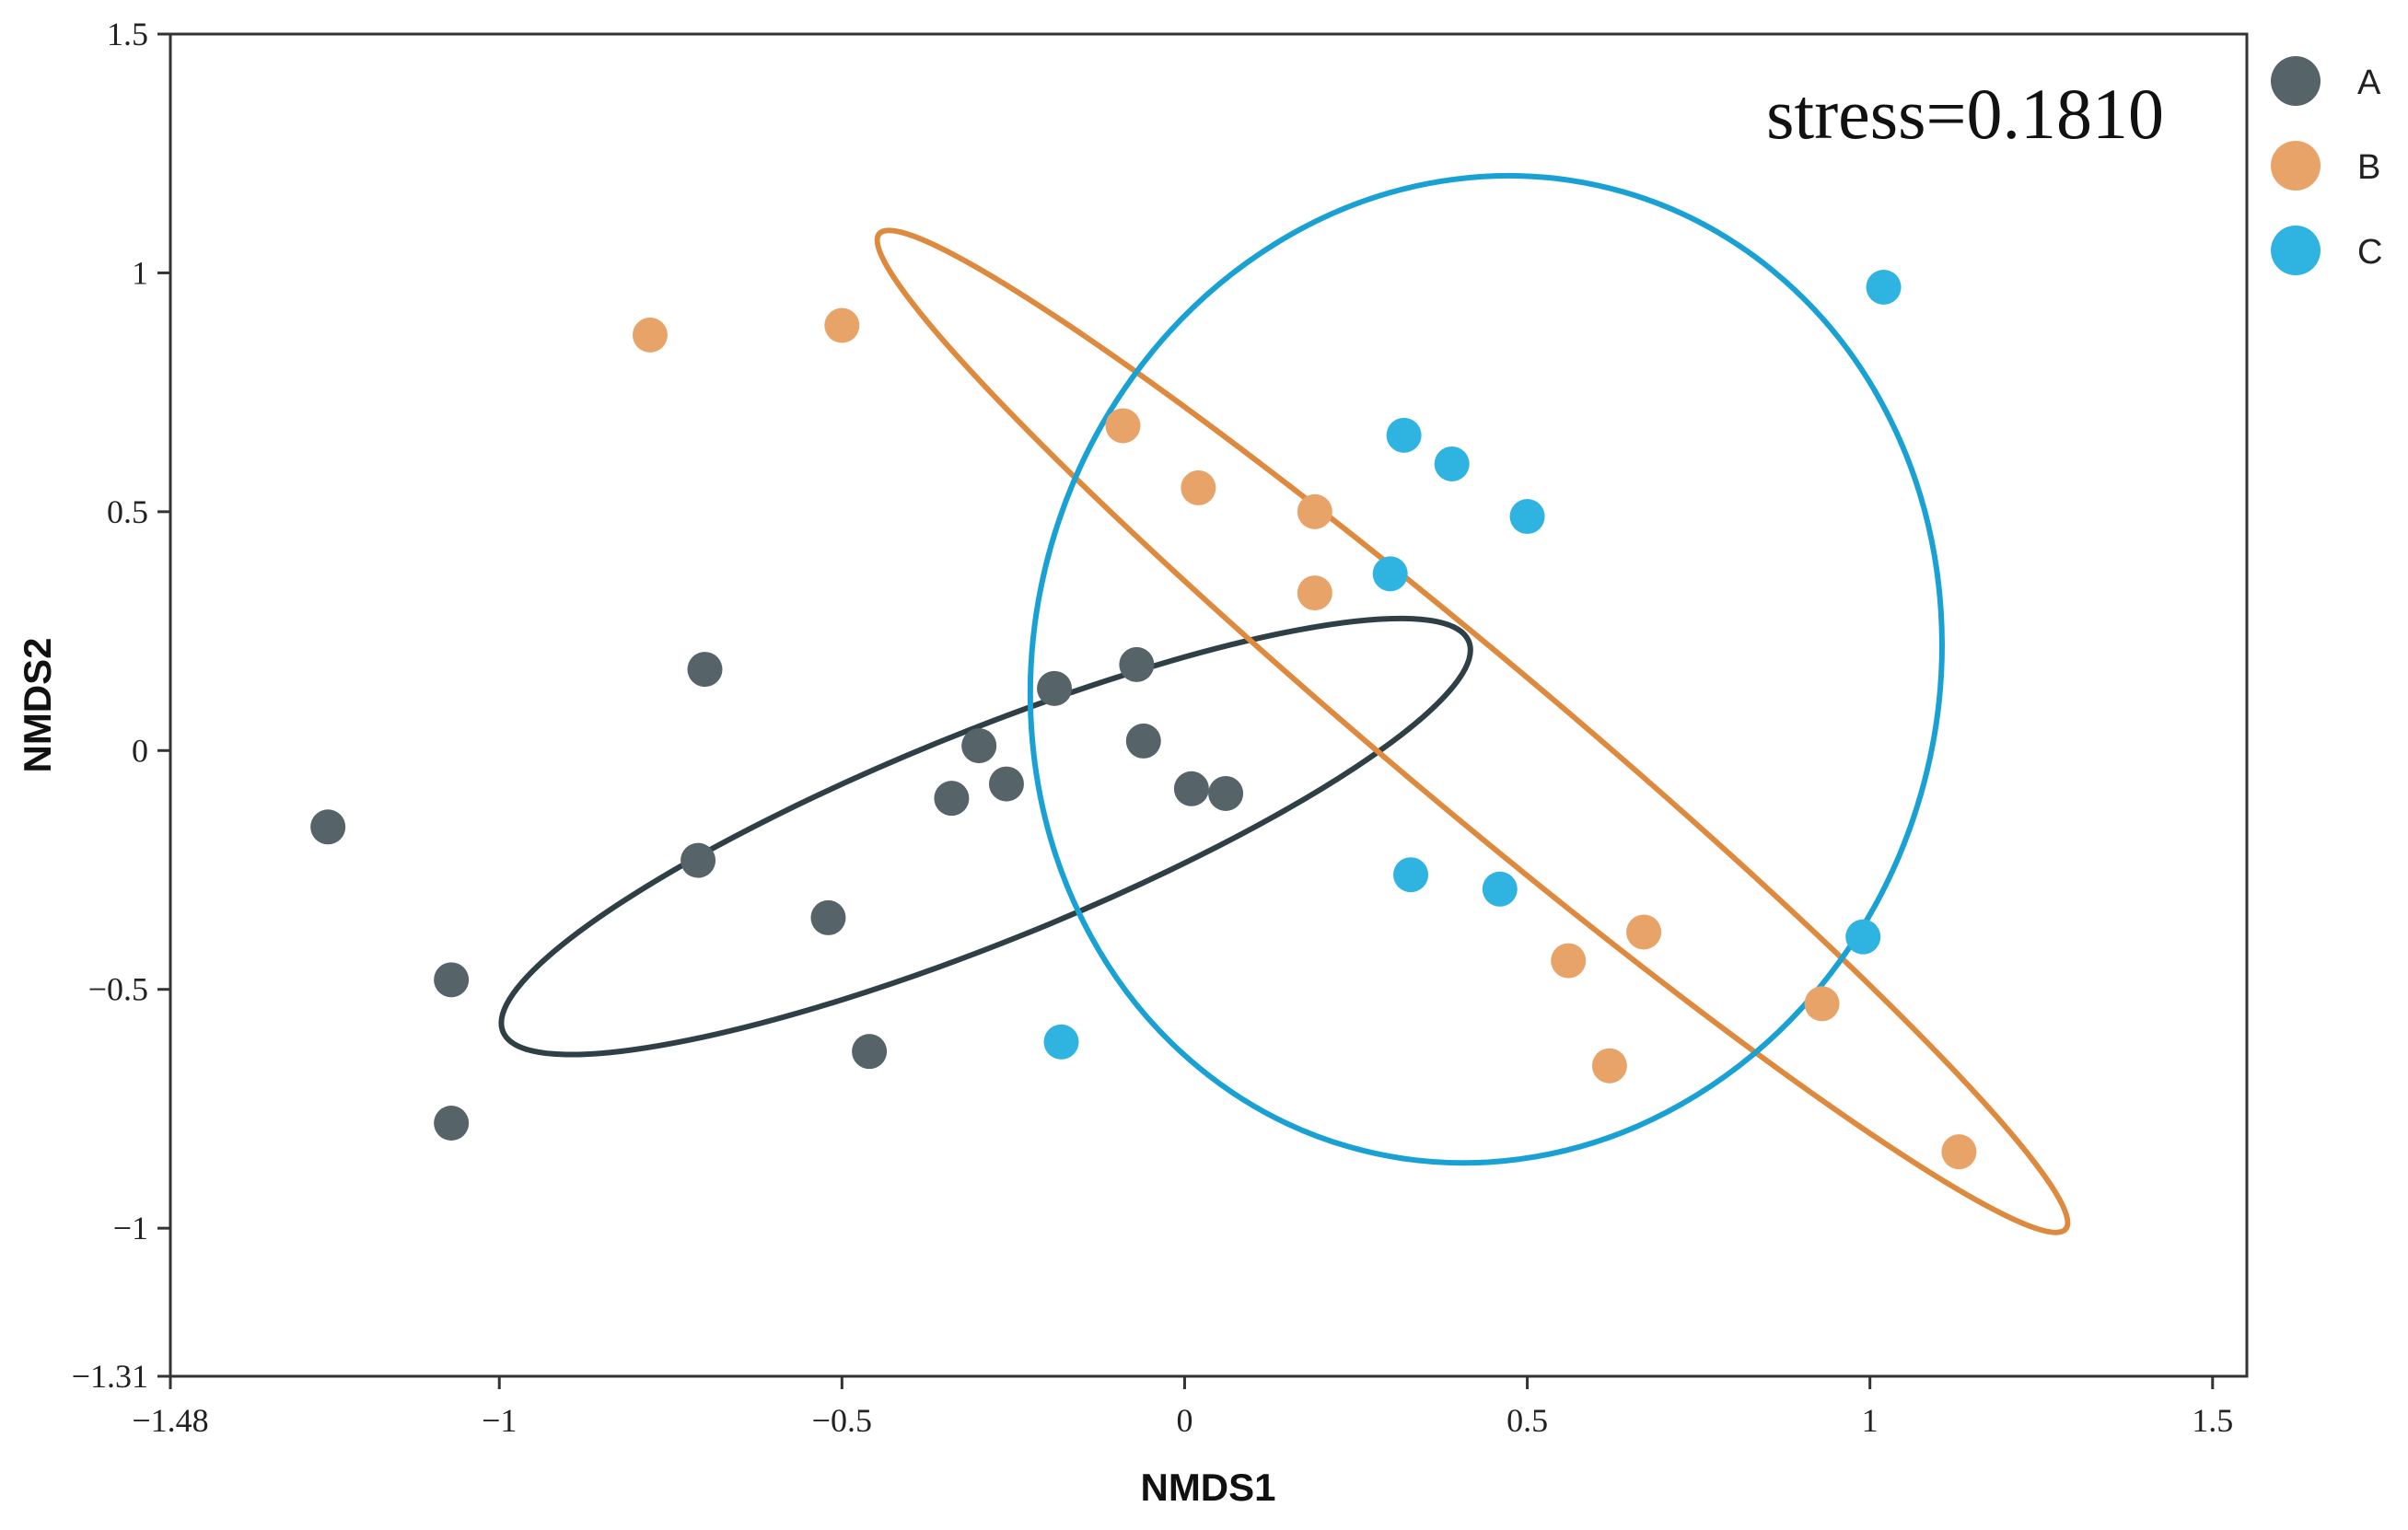  I want to click on legend-marker-b, so click(2296, 166).